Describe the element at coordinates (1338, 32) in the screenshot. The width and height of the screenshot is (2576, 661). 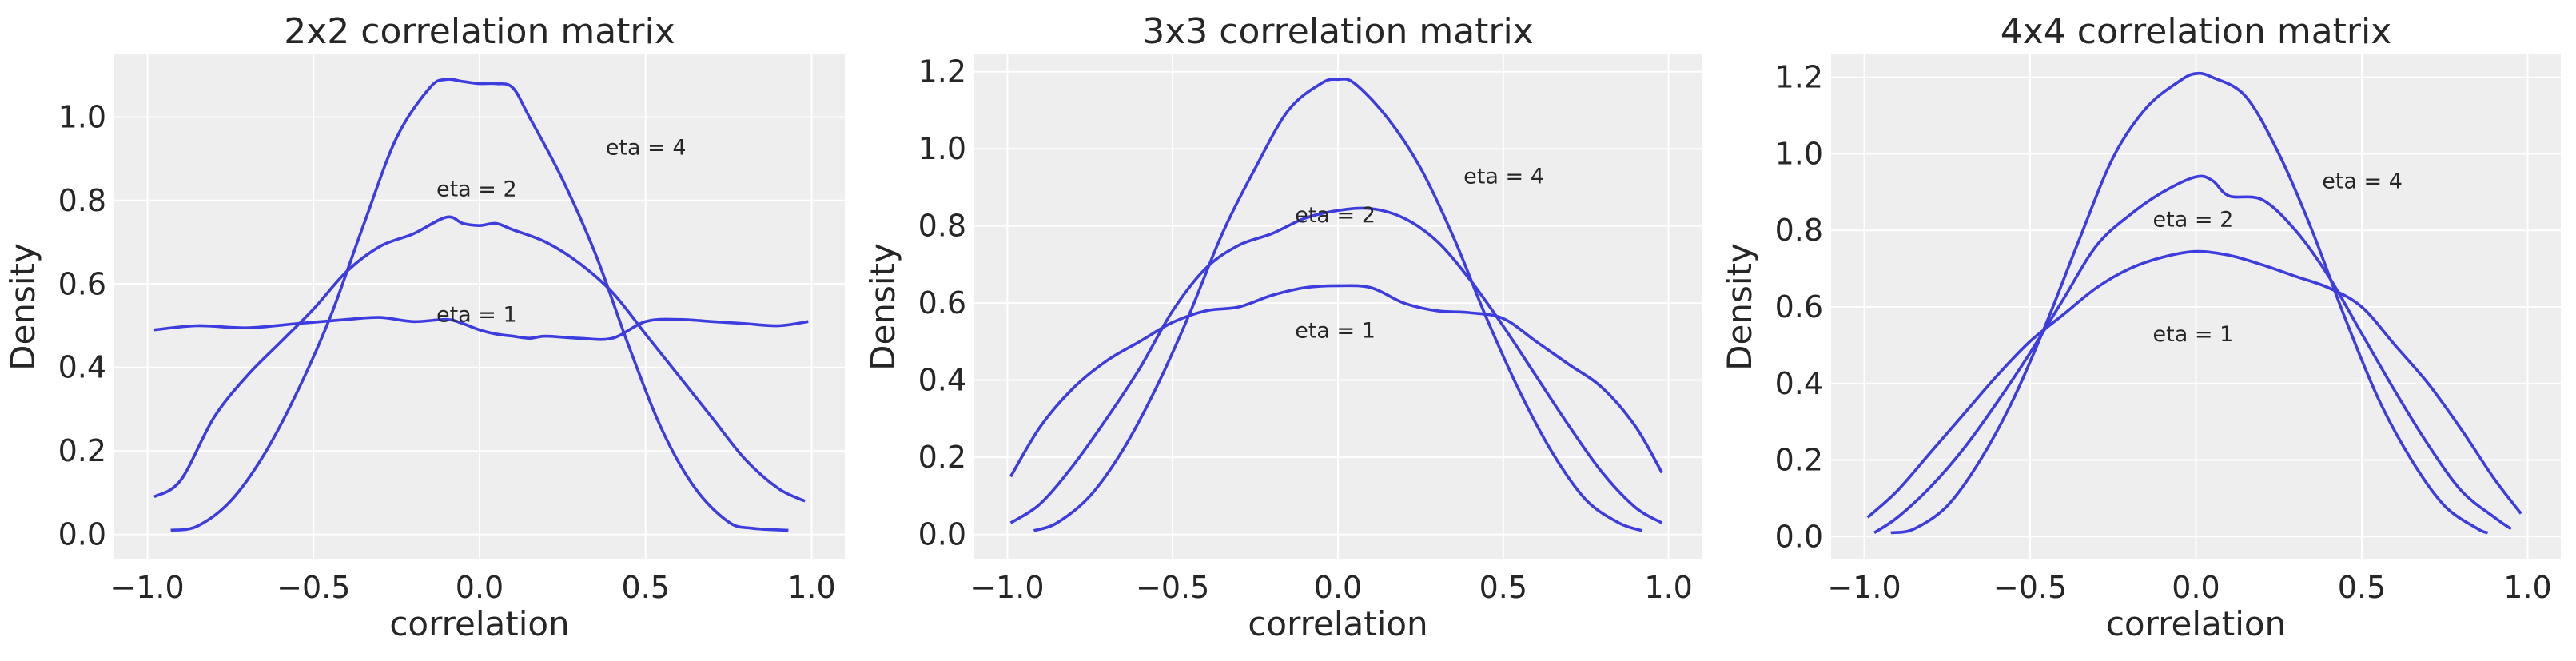
I see `chart-title: 3x3 correlation matrix` at that location.